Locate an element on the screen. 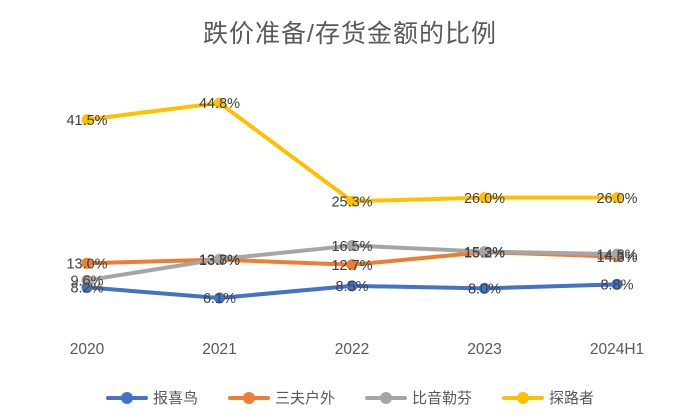 Image resolution: width=700 pixels, height=420 pixels. data-label: 8.2% is located at coordinates (86, 289).